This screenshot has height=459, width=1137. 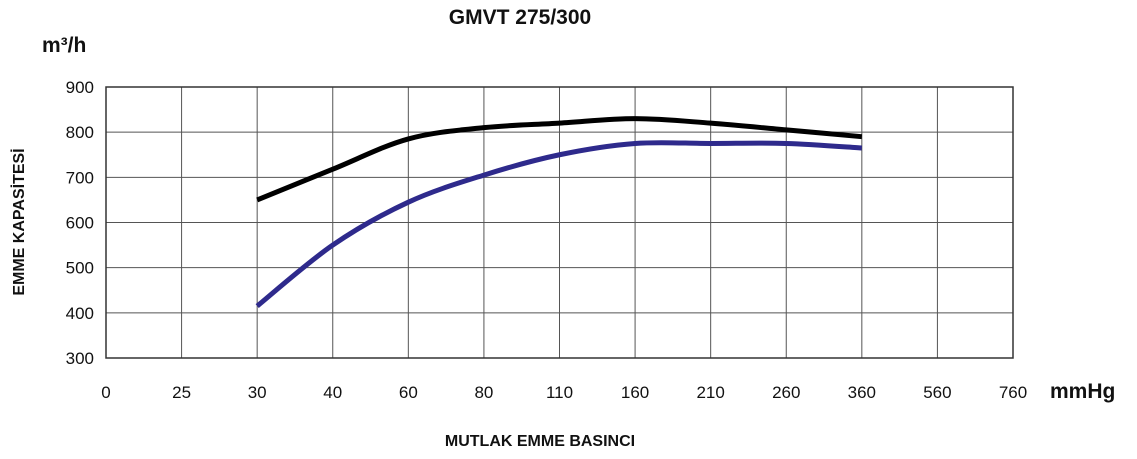 I want to click on y-tick-label: 900, so click(x=80, y=87).